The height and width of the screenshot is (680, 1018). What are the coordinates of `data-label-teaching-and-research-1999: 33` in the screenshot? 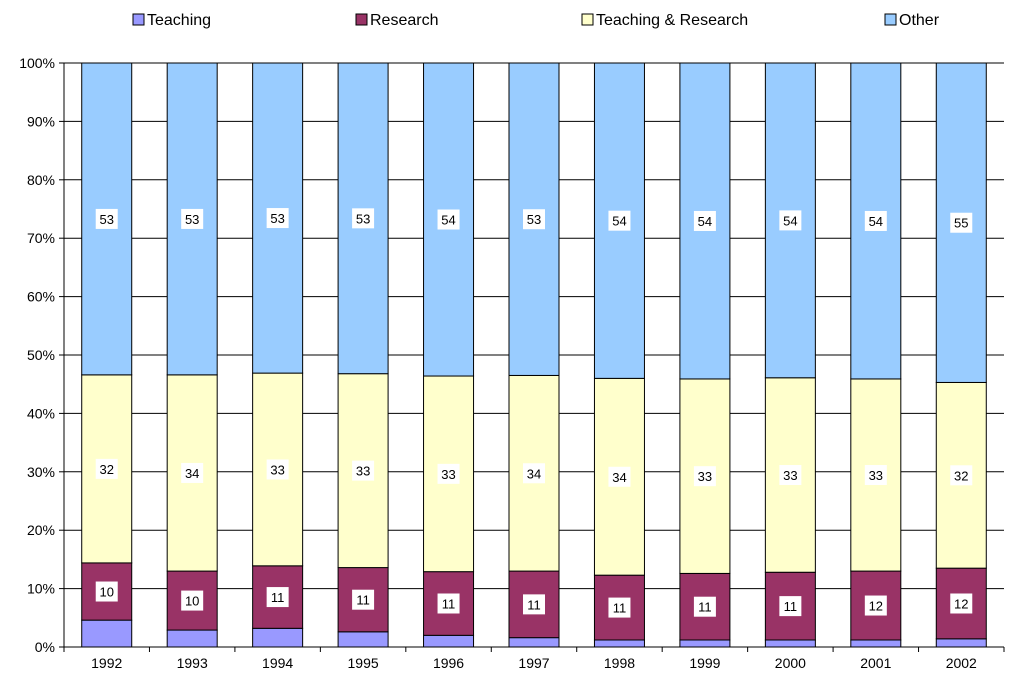 It's located at (705, 476).